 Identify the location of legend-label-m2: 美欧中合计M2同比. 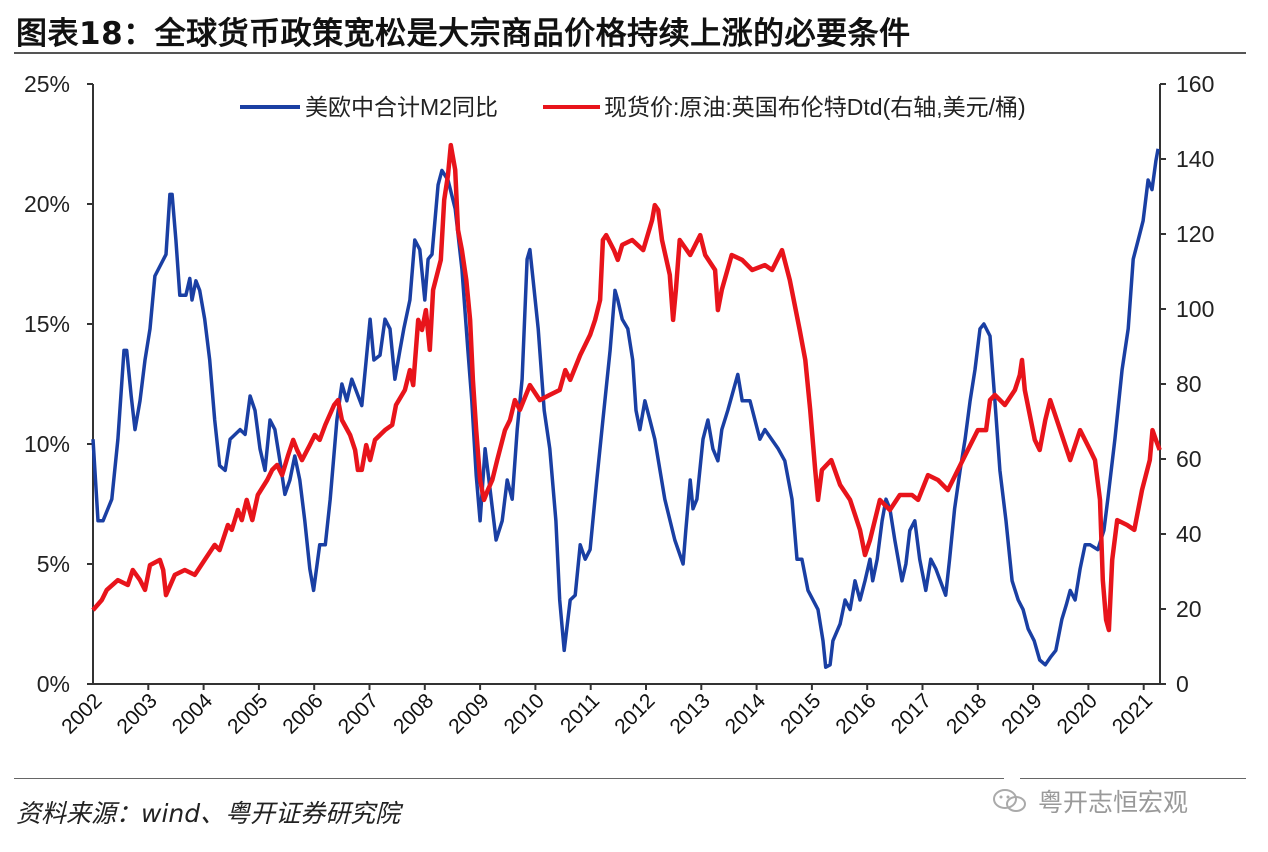
(401, 107).